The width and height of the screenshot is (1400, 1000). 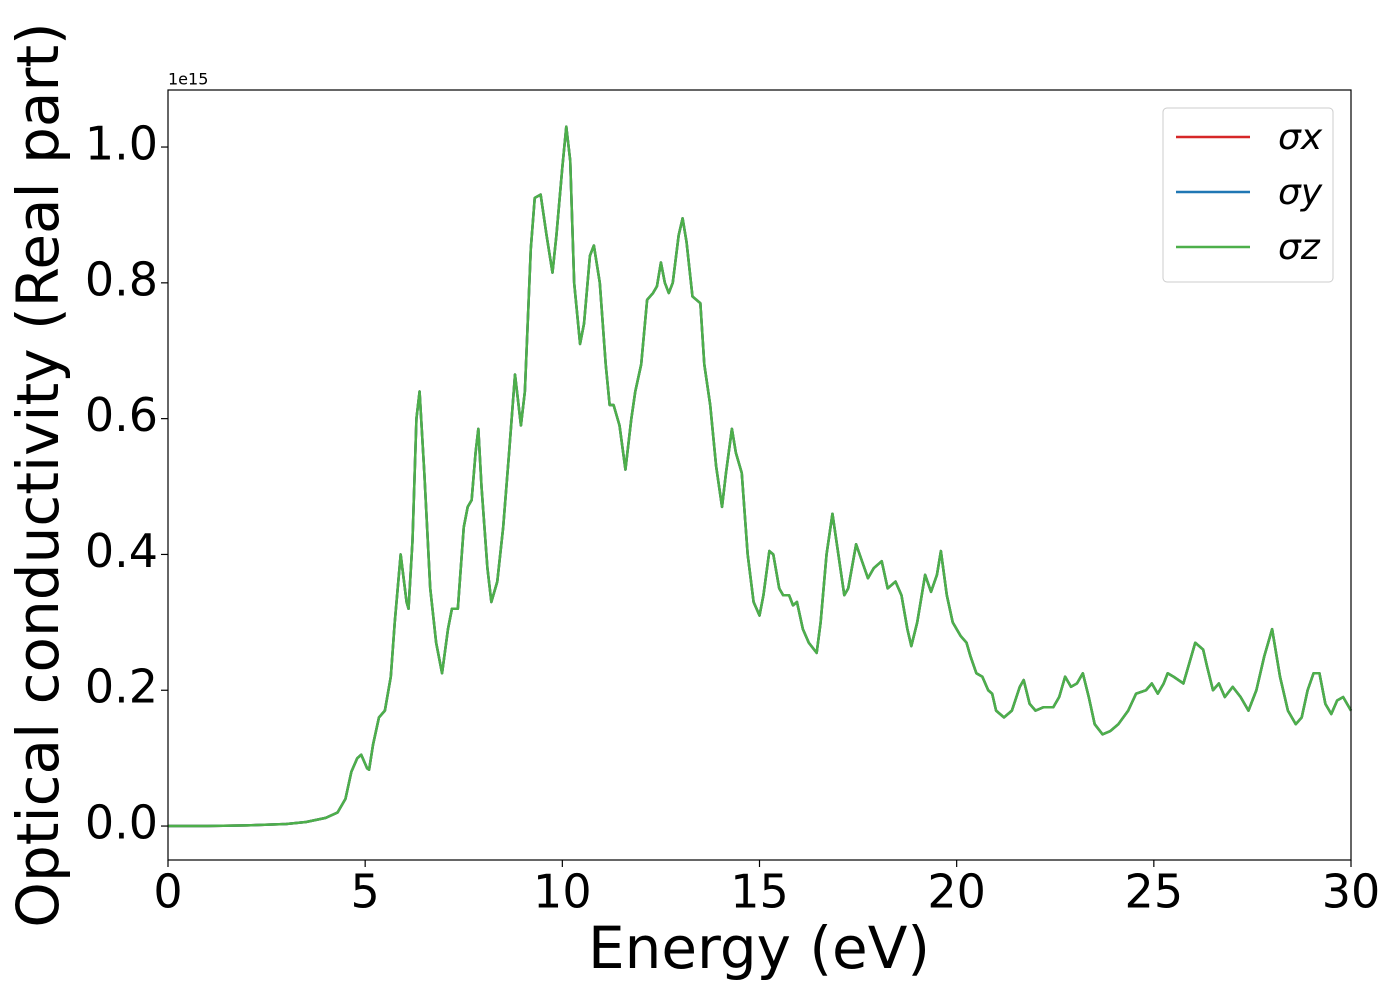 I want to click on offset-label: 1e15, so click(x=188, y=79).